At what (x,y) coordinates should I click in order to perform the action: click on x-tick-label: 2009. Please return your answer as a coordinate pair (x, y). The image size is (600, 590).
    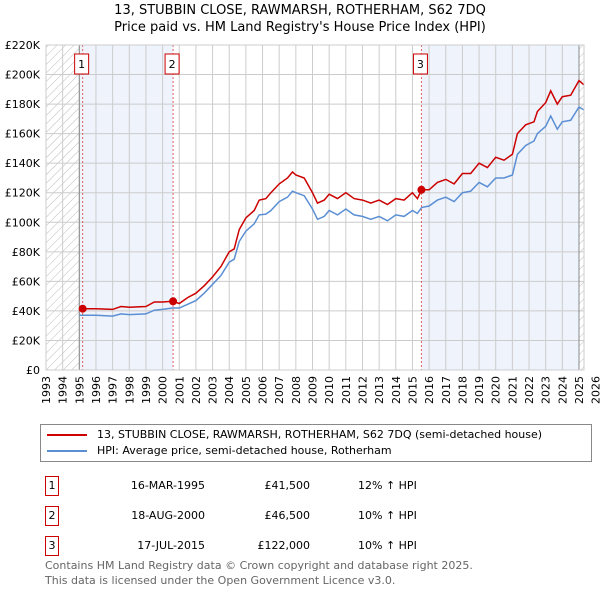
    Looking at the image, I should click on (313, 390).